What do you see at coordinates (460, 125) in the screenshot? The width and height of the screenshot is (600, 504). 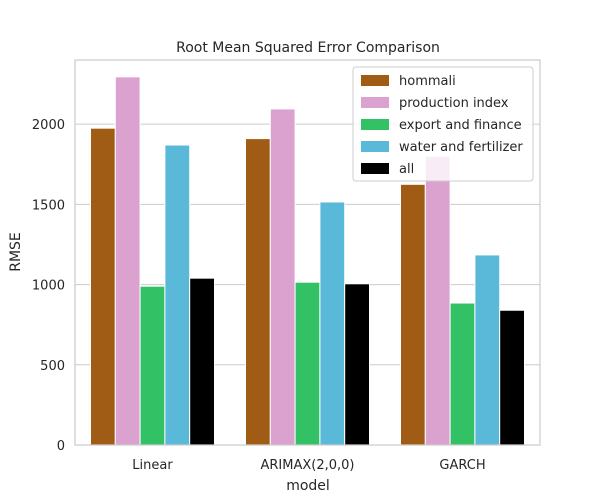 I see `legend-label: export and finance` at bounding box center [460, 125].